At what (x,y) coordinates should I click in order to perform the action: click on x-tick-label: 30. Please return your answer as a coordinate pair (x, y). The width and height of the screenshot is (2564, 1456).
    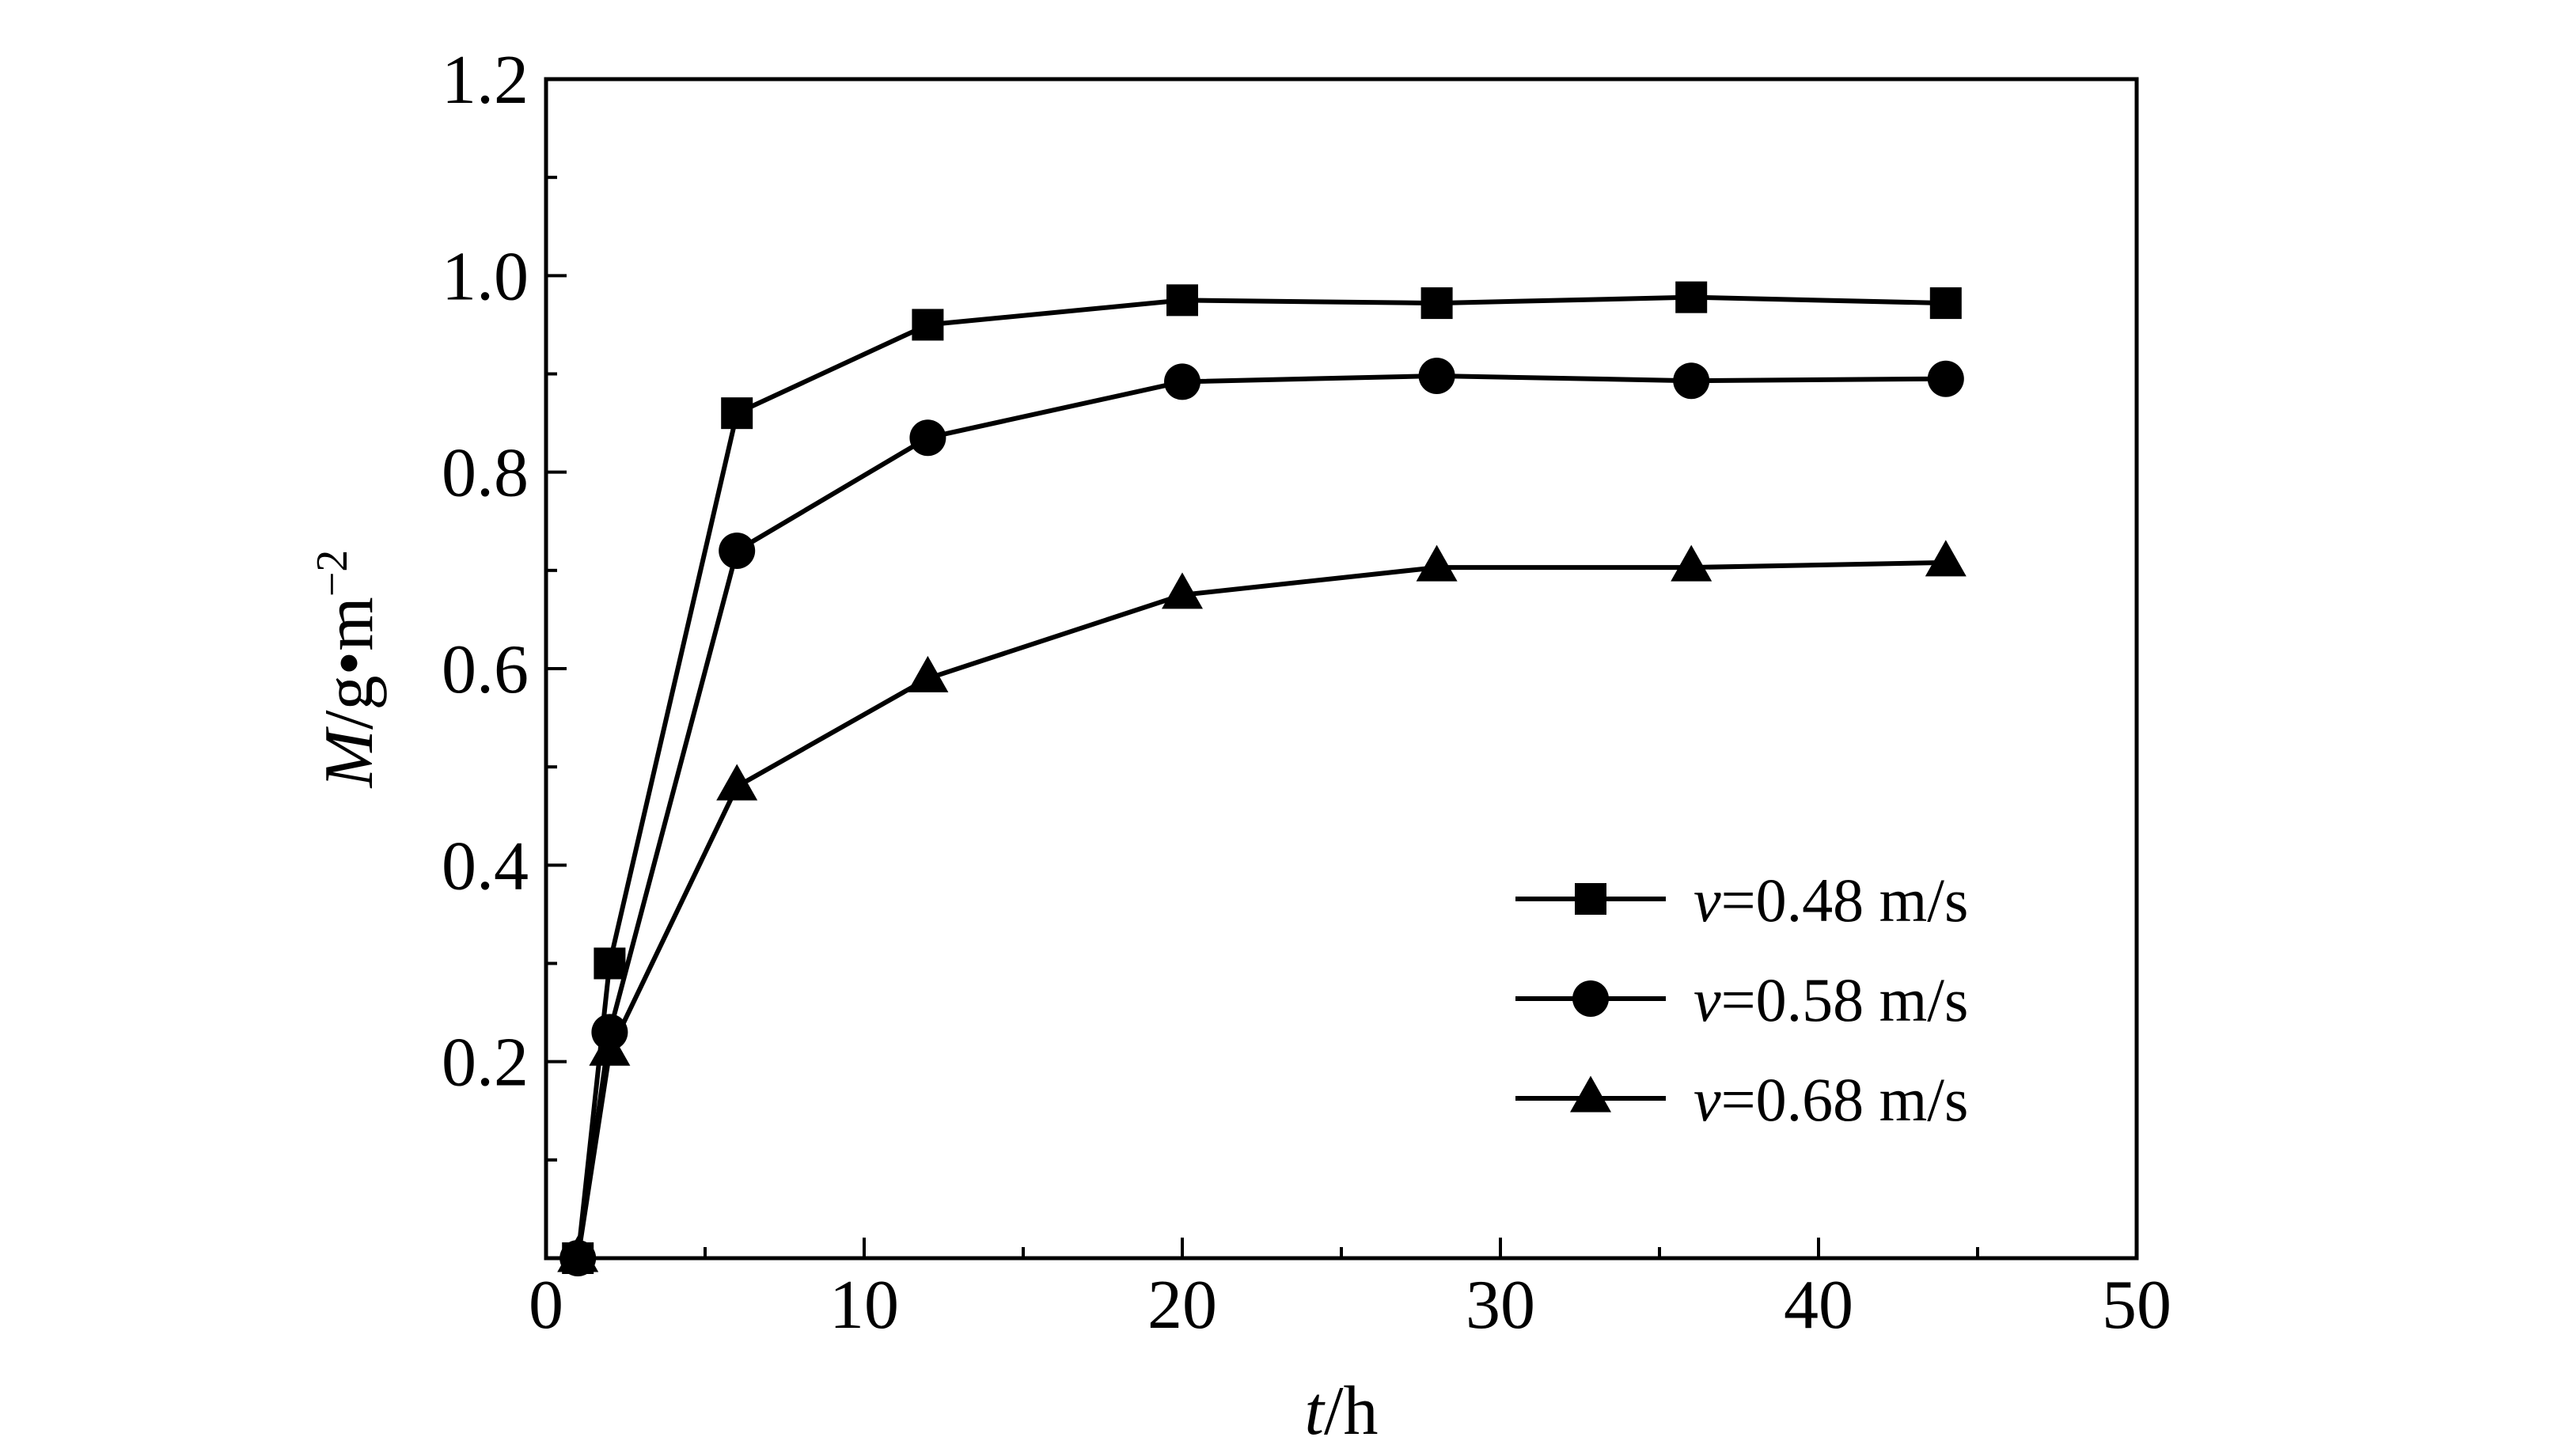
    Looking at the image, I should click on (1500, 1305).